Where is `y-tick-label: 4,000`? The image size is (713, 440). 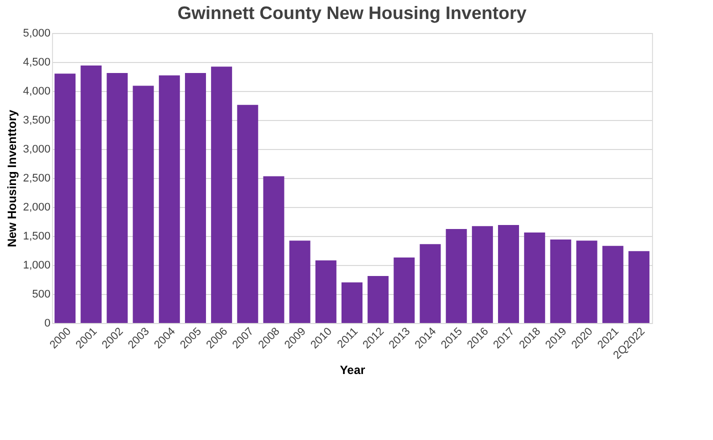
y-tick-label: 4,000 is located at coordinates (36, 92).